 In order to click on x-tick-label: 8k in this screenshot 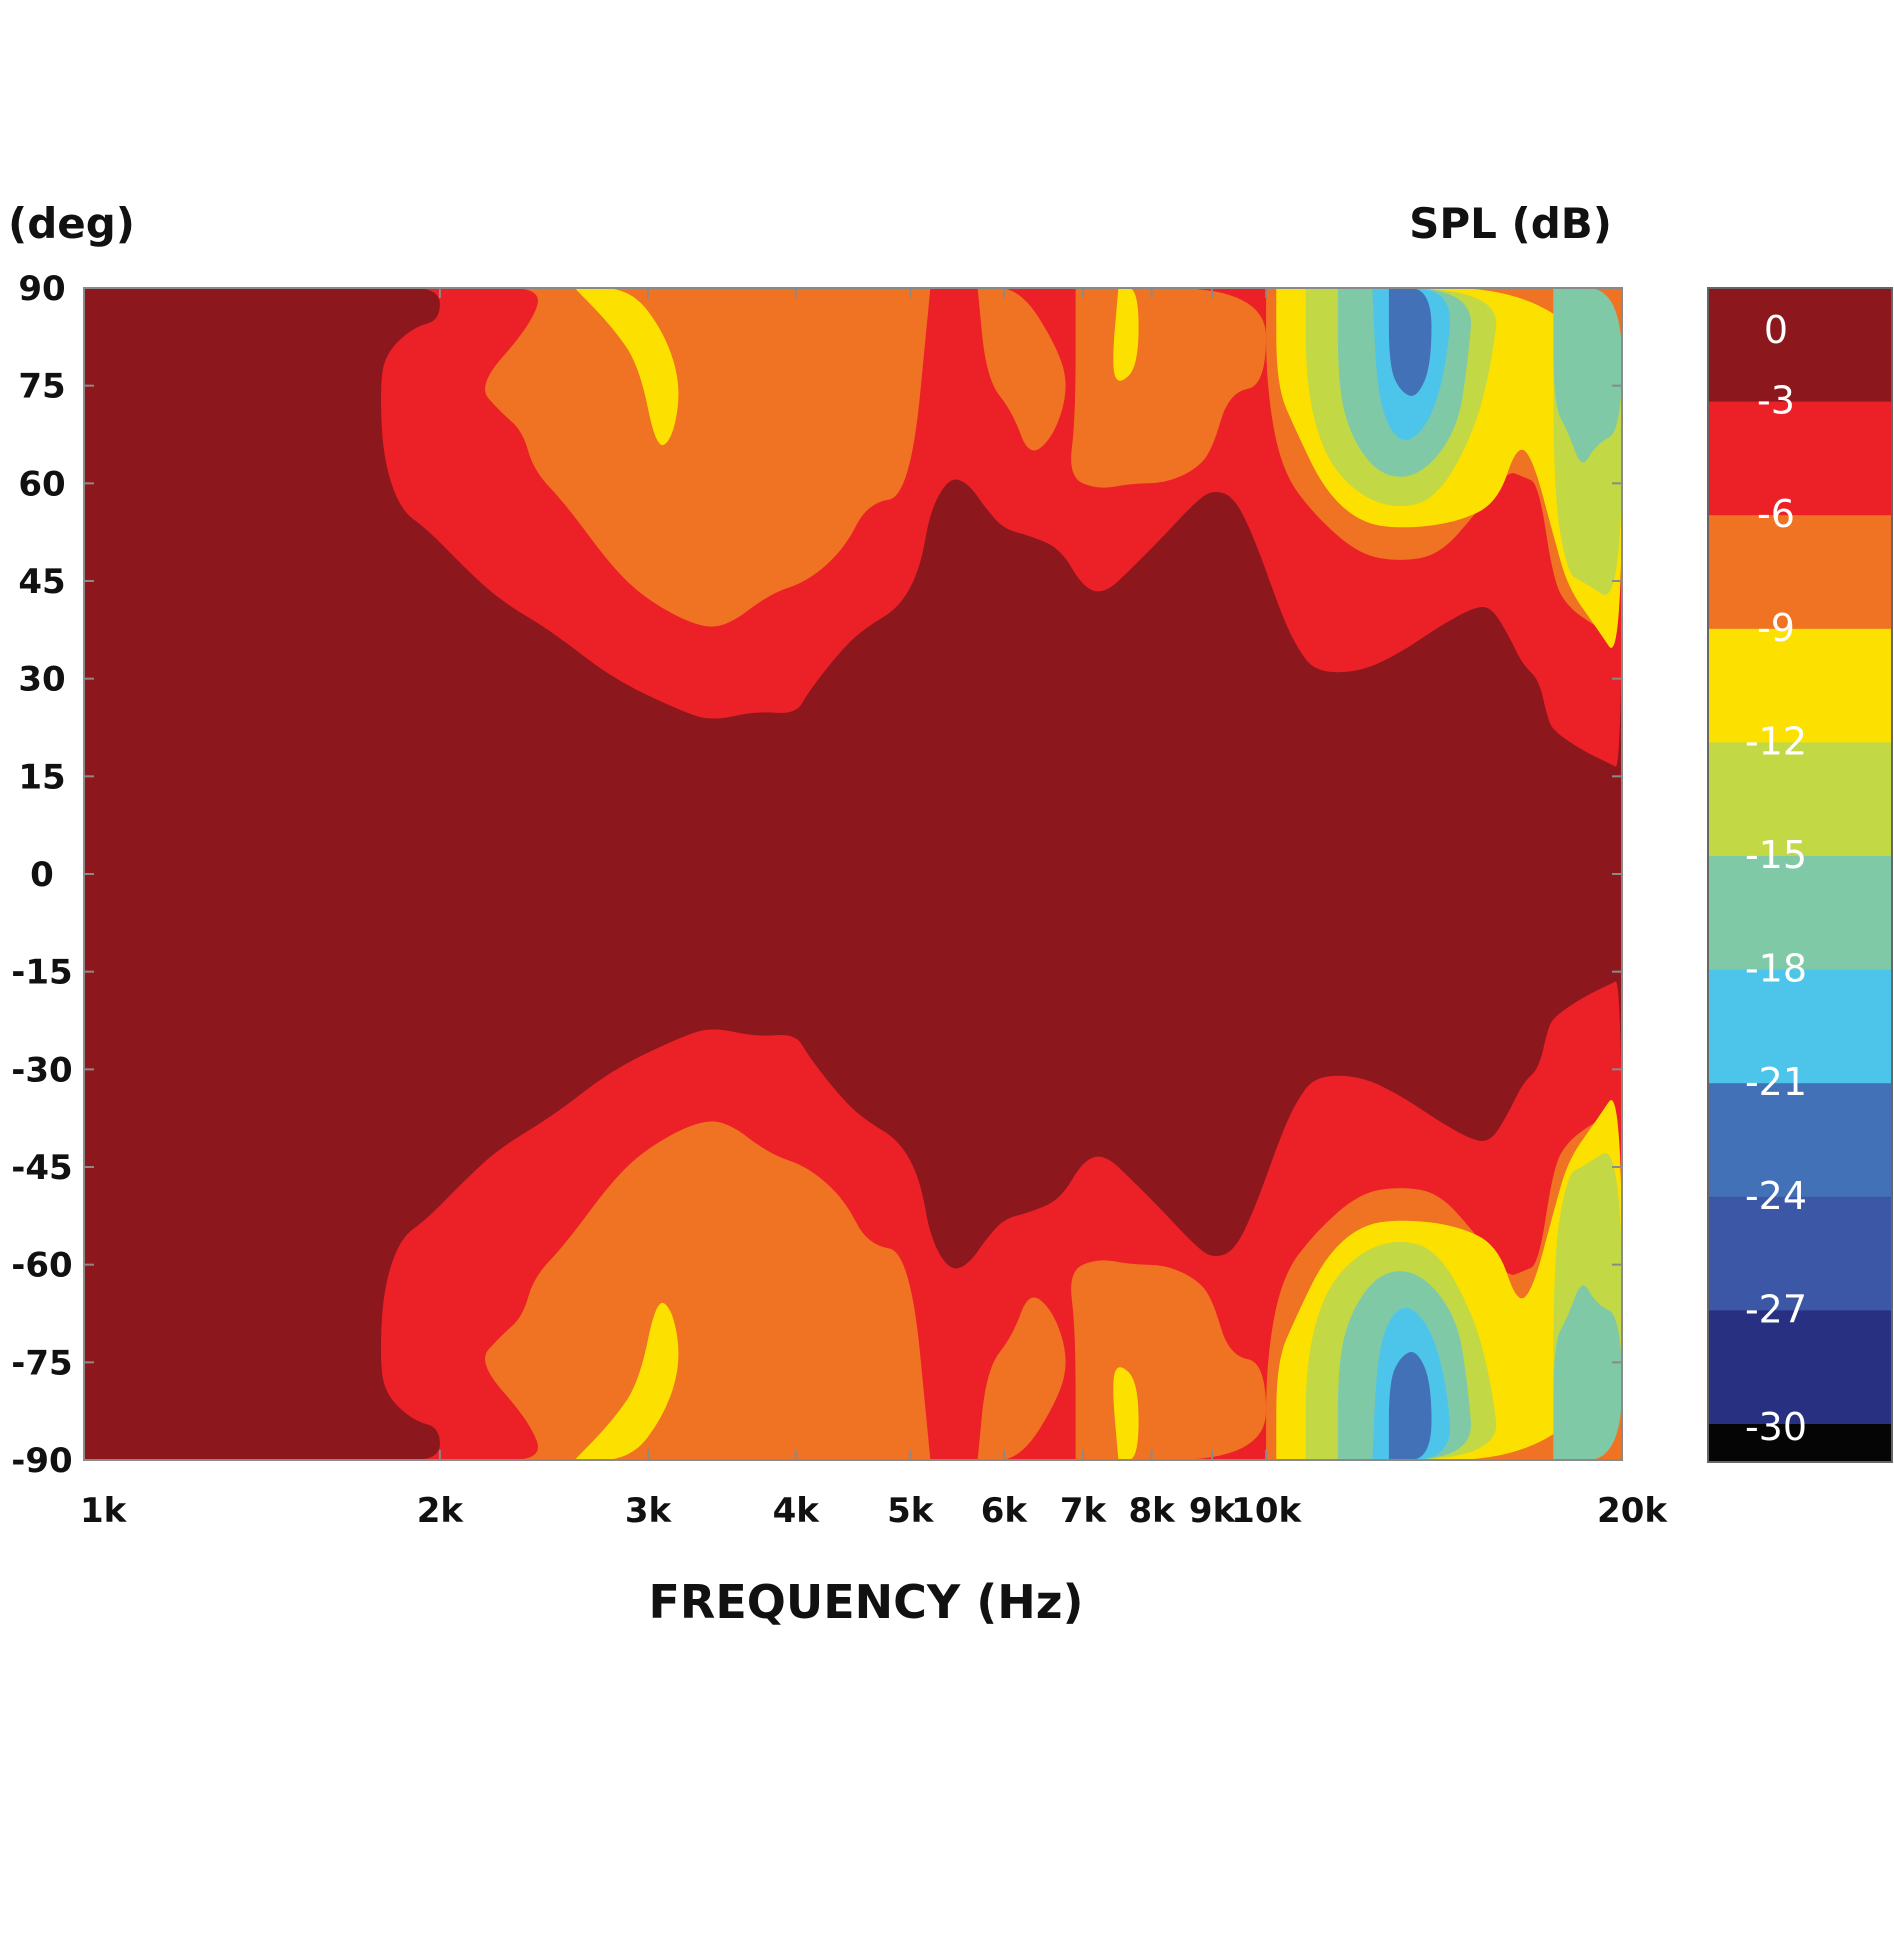, I will do `click(1152, 1511)`.